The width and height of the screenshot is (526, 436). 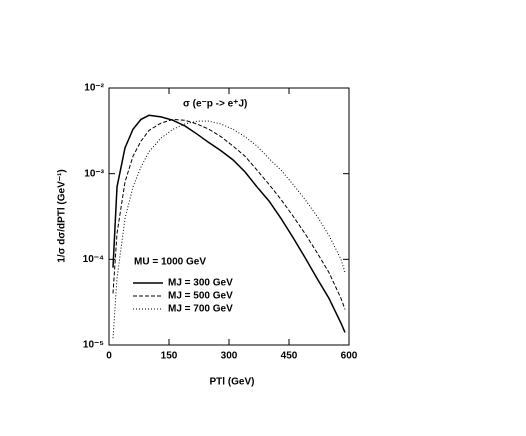 What do you see at coordinates (169, 356) in the screenshot?
I see `x-tick-label: 150` at bounding box center [169, 356].